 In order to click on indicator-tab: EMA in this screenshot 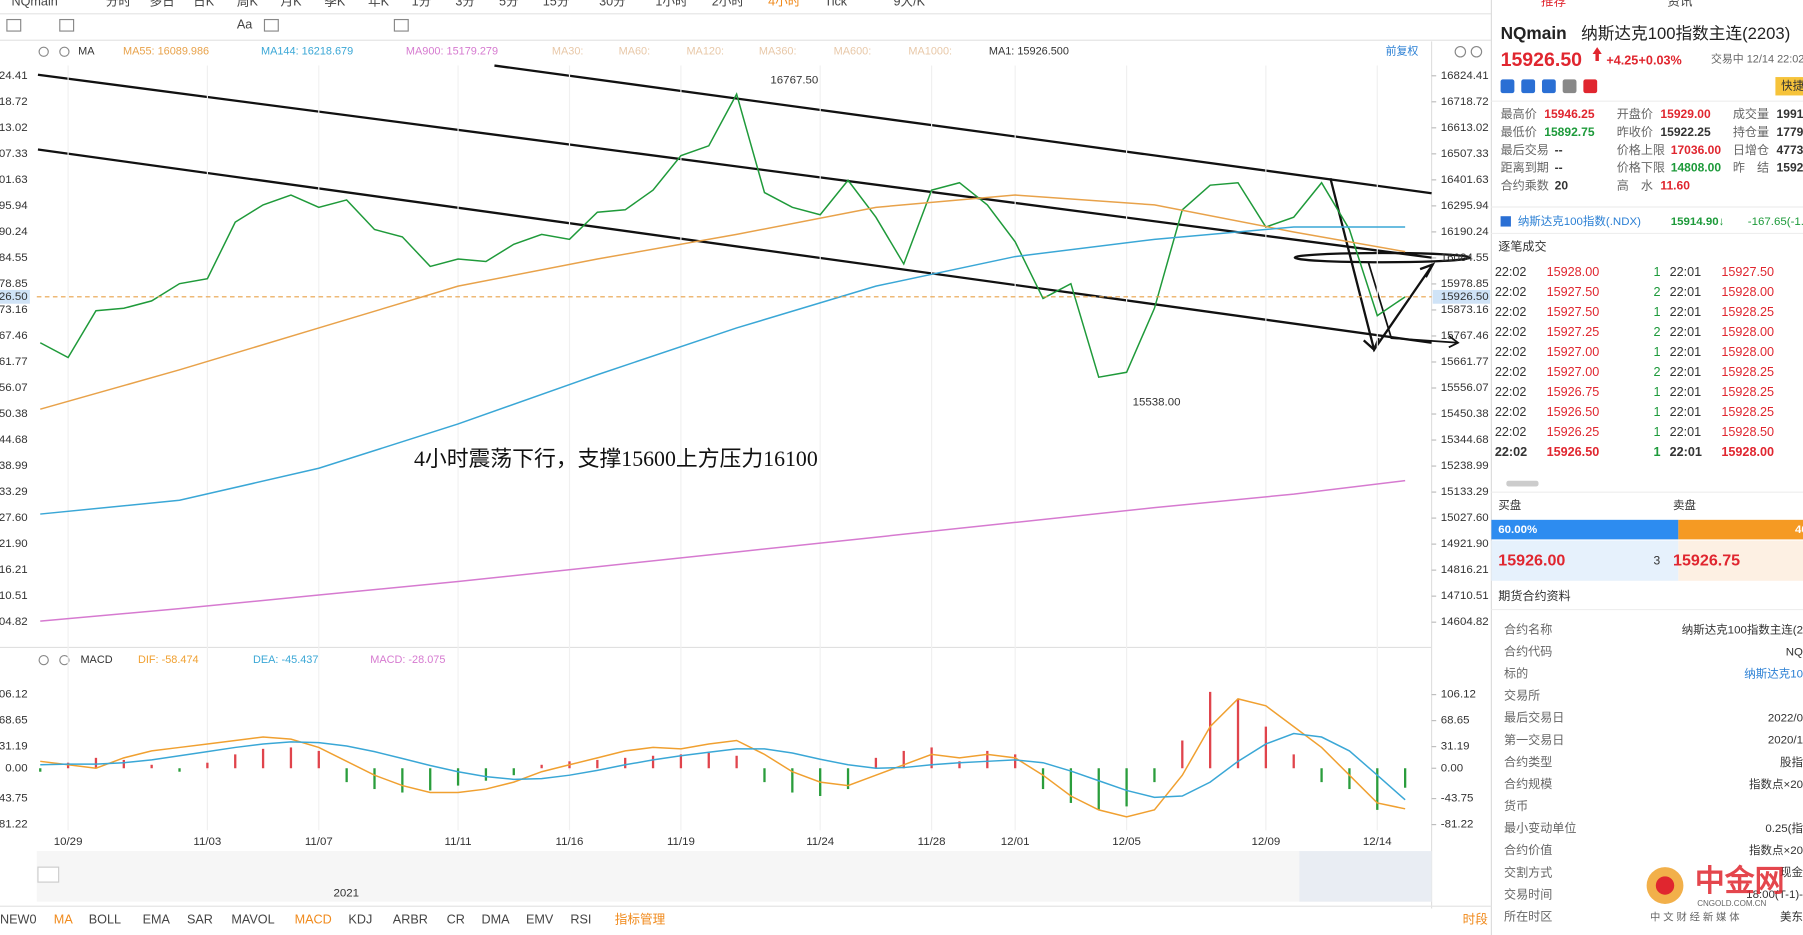, I will do `click(157, 919)`.